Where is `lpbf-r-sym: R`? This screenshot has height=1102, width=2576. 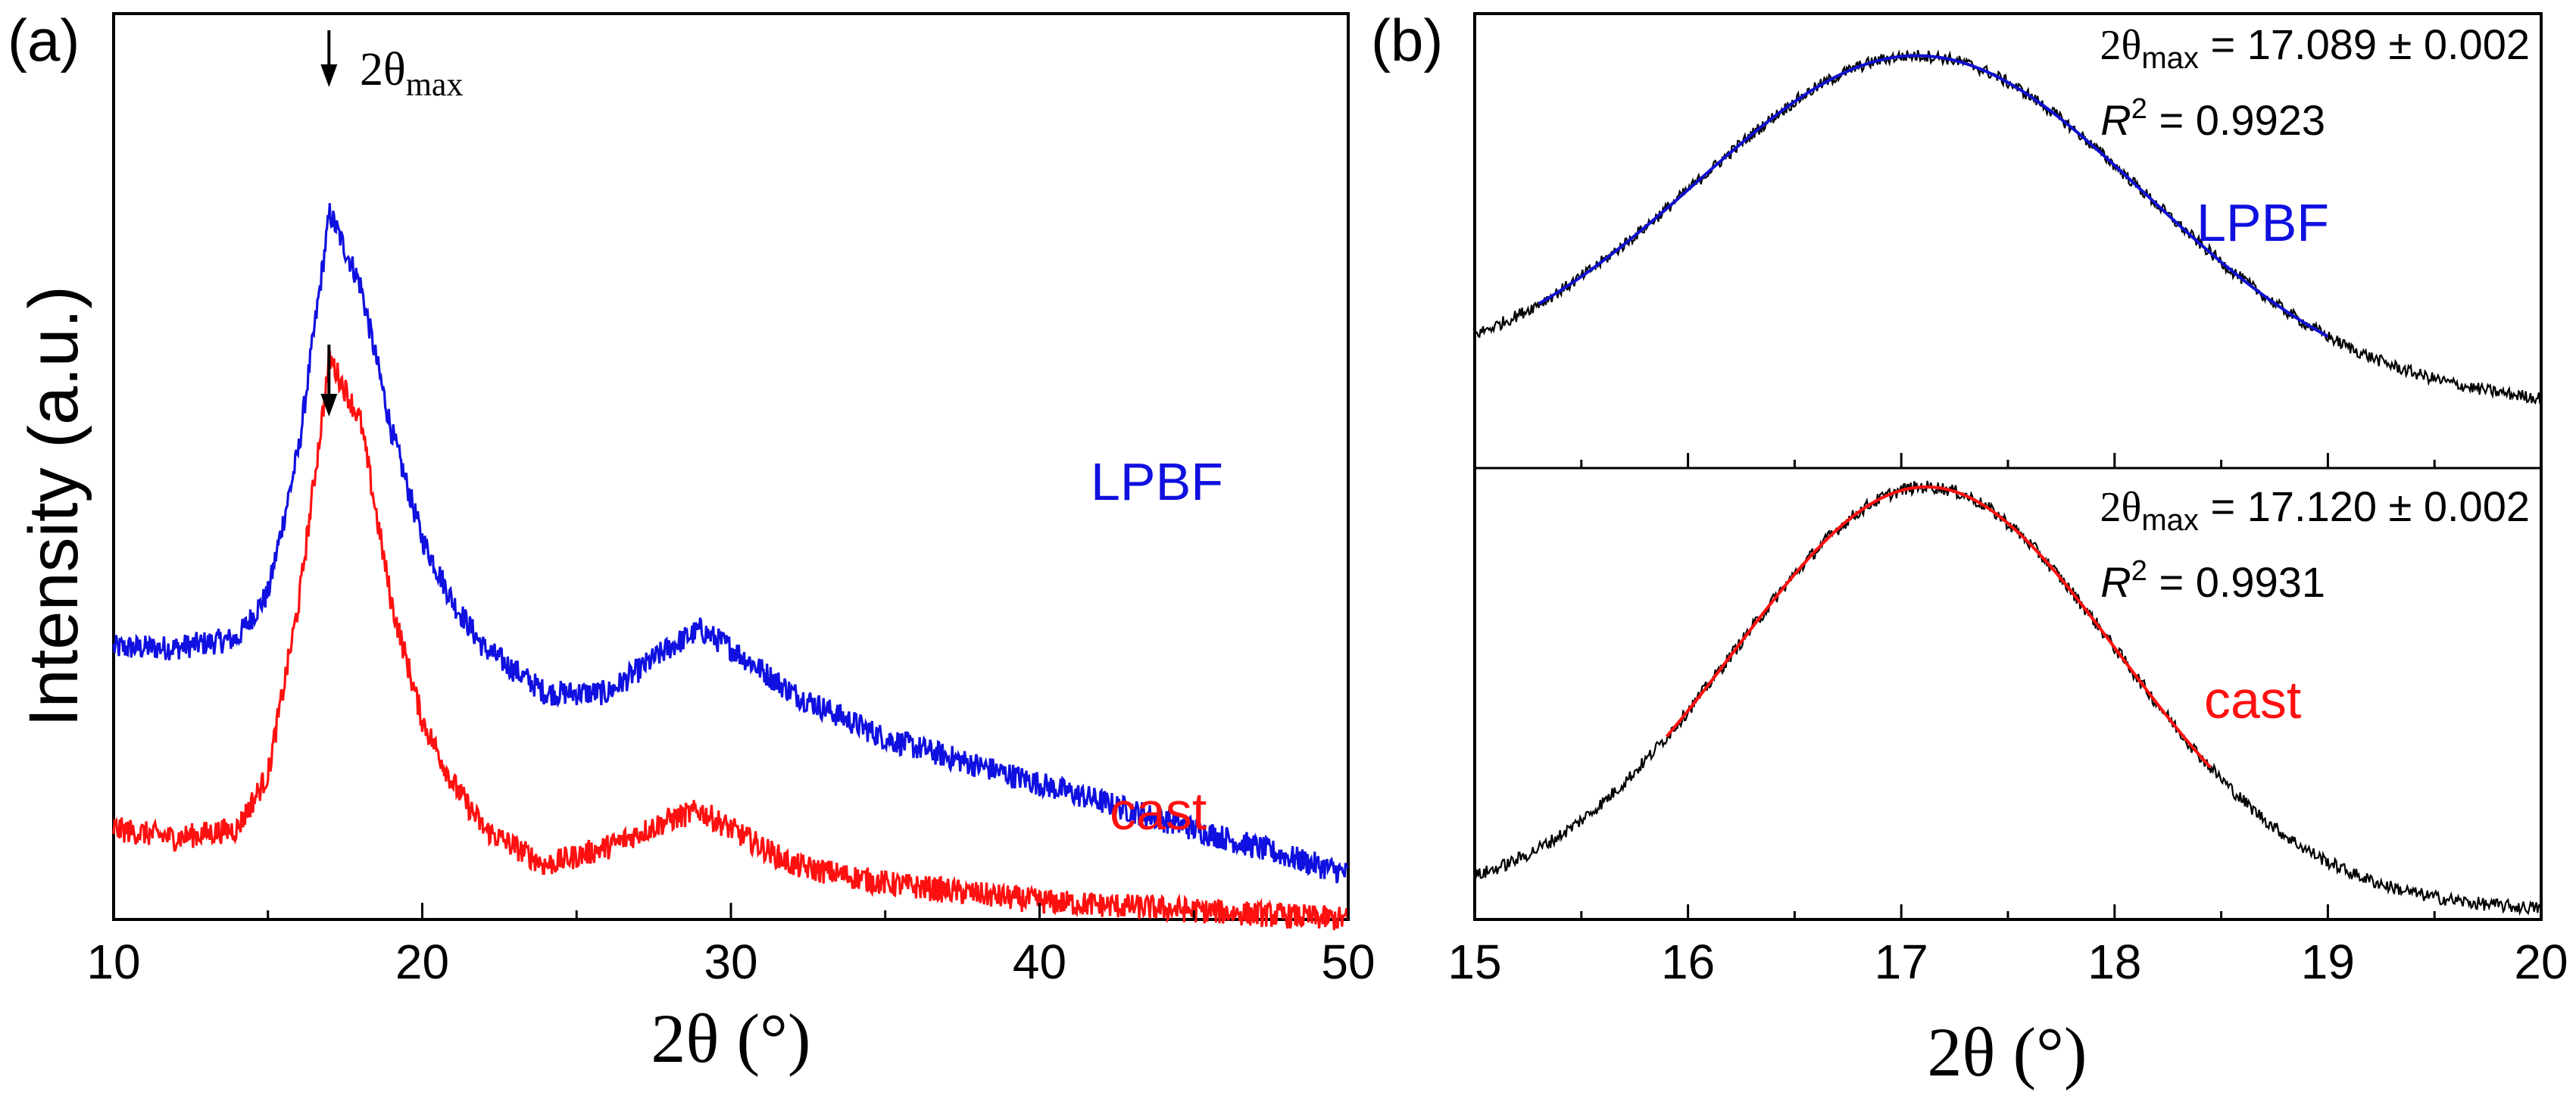
lpbf-r-sym: R is located at coordinates (2115, 120).